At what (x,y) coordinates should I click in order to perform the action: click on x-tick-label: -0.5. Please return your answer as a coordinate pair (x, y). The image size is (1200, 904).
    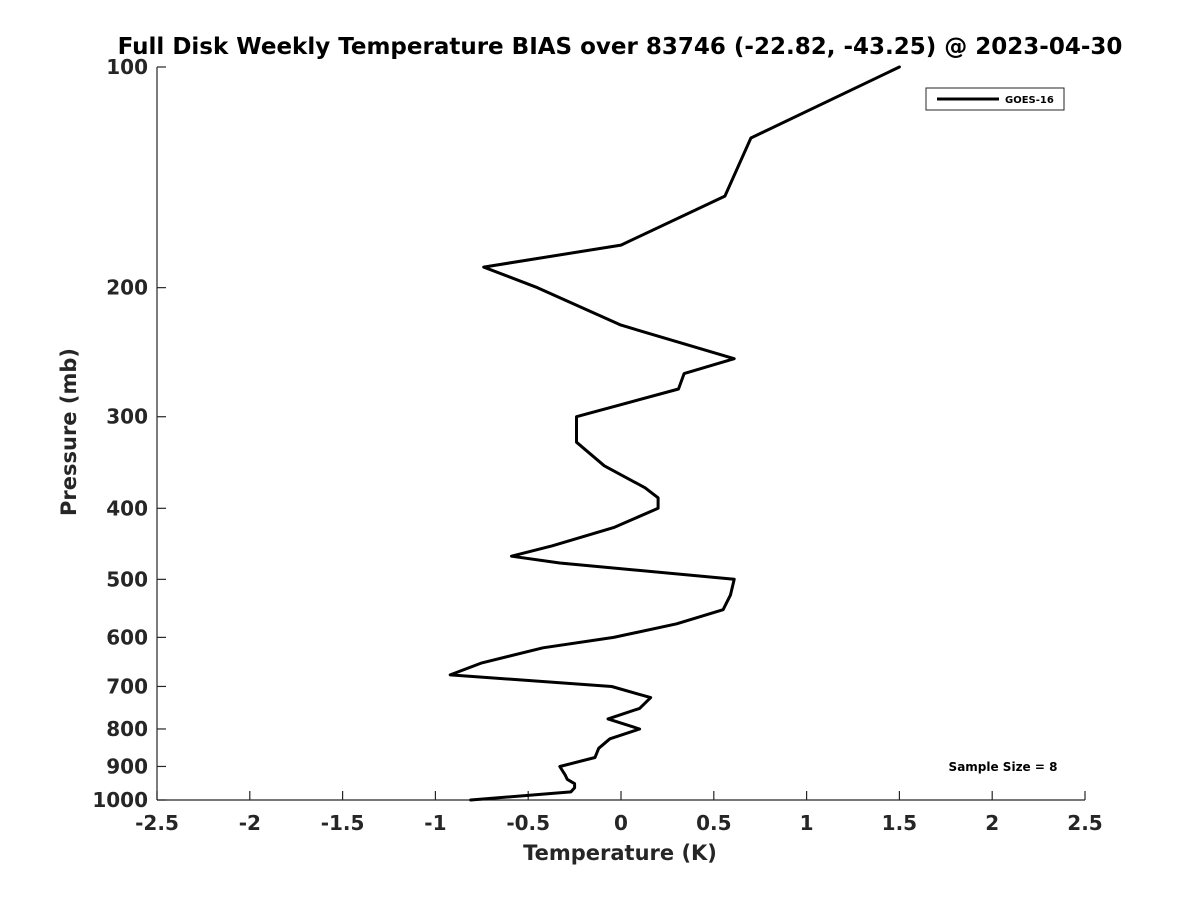
    Looking at the image, I should click on (528, 823).